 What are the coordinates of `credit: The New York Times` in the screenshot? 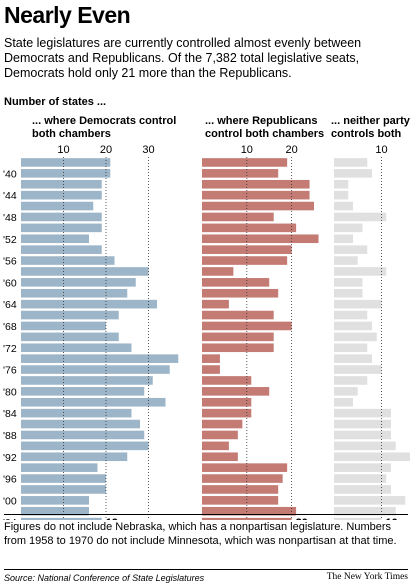 It's located at (367, 577).